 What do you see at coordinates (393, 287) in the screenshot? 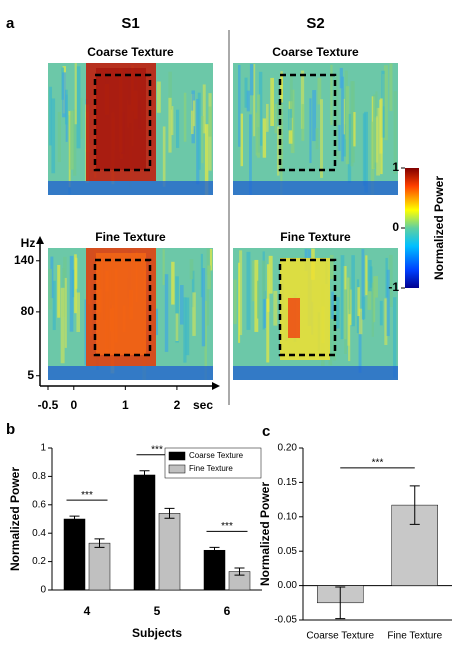
I see `colorbar-tick-label: -1` at bounding box center [393, 287].